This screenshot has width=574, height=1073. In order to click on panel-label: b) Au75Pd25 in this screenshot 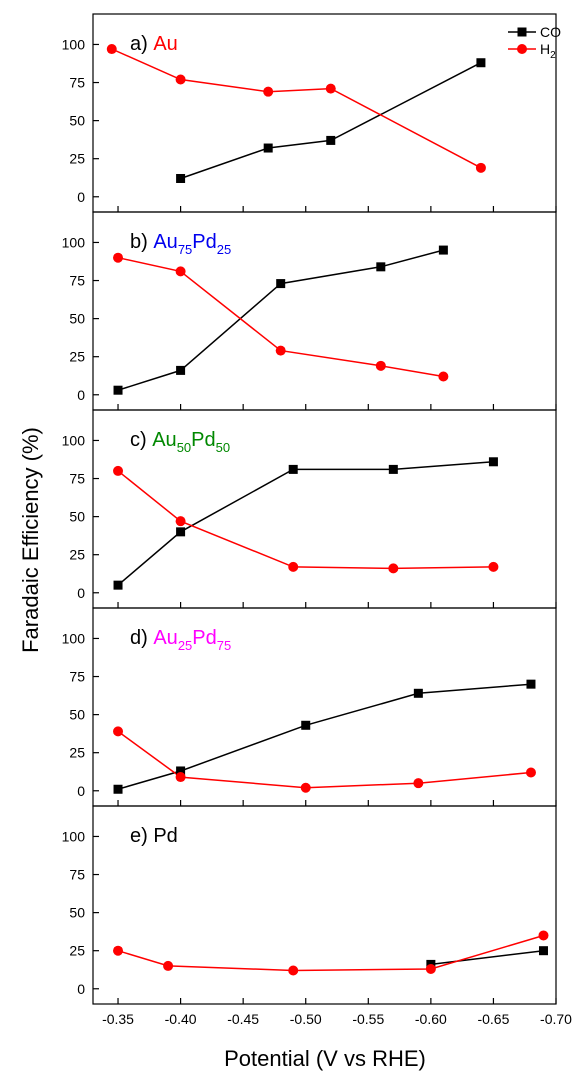, I will do `click(180, 244)`.